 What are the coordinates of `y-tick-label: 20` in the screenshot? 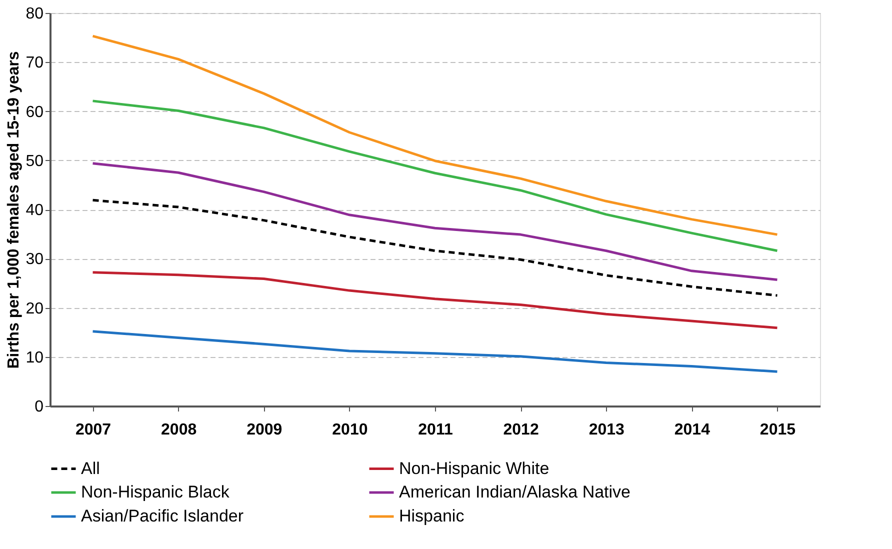 It's located at (35, 309).